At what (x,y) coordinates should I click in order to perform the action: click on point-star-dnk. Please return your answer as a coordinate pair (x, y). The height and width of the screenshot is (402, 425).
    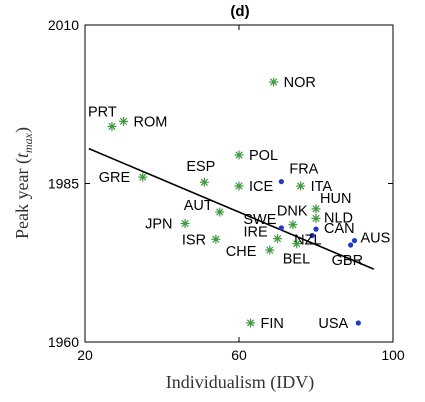
    Looking at the image, I should click on (293, 225).